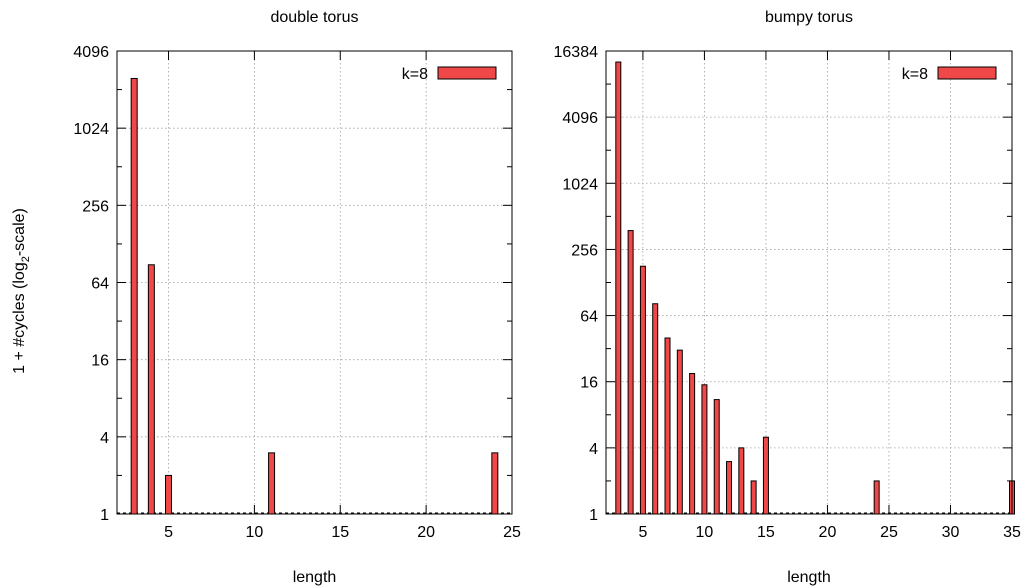 This screenshot has width=1024, height=588. What do you see at coordinates (809, 17) in the screenshot?
I see `chart-title: bumpy torus` at bounding box center [809, 17].